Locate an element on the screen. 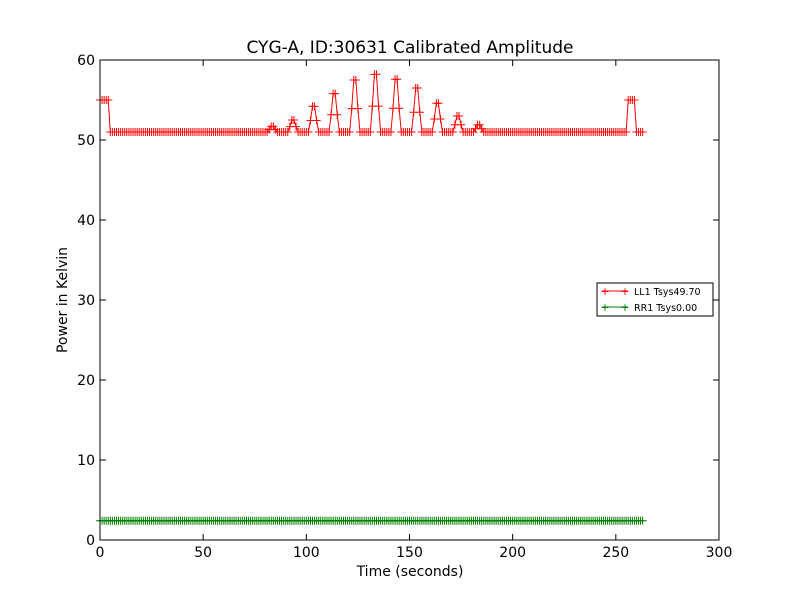  legend-frame is located at coordinates (655, 299).